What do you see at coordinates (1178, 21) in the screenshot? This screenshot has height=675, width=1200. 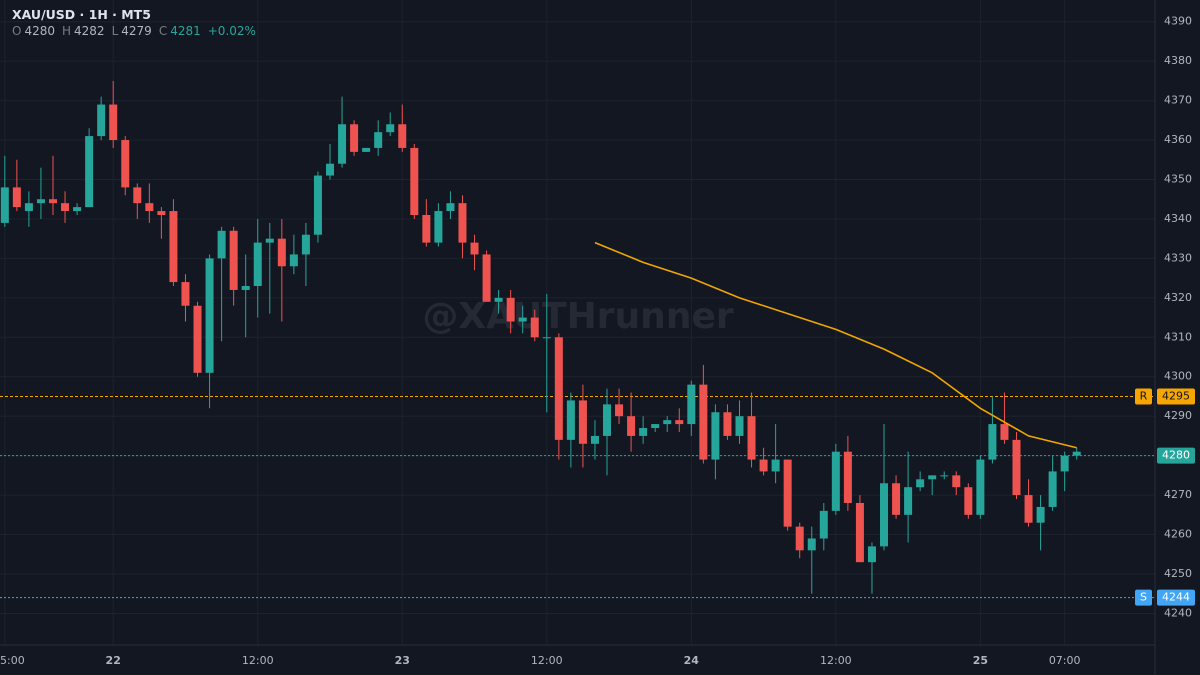 I see `y-tick-label: 4390` at bounding box center [1178, 21].